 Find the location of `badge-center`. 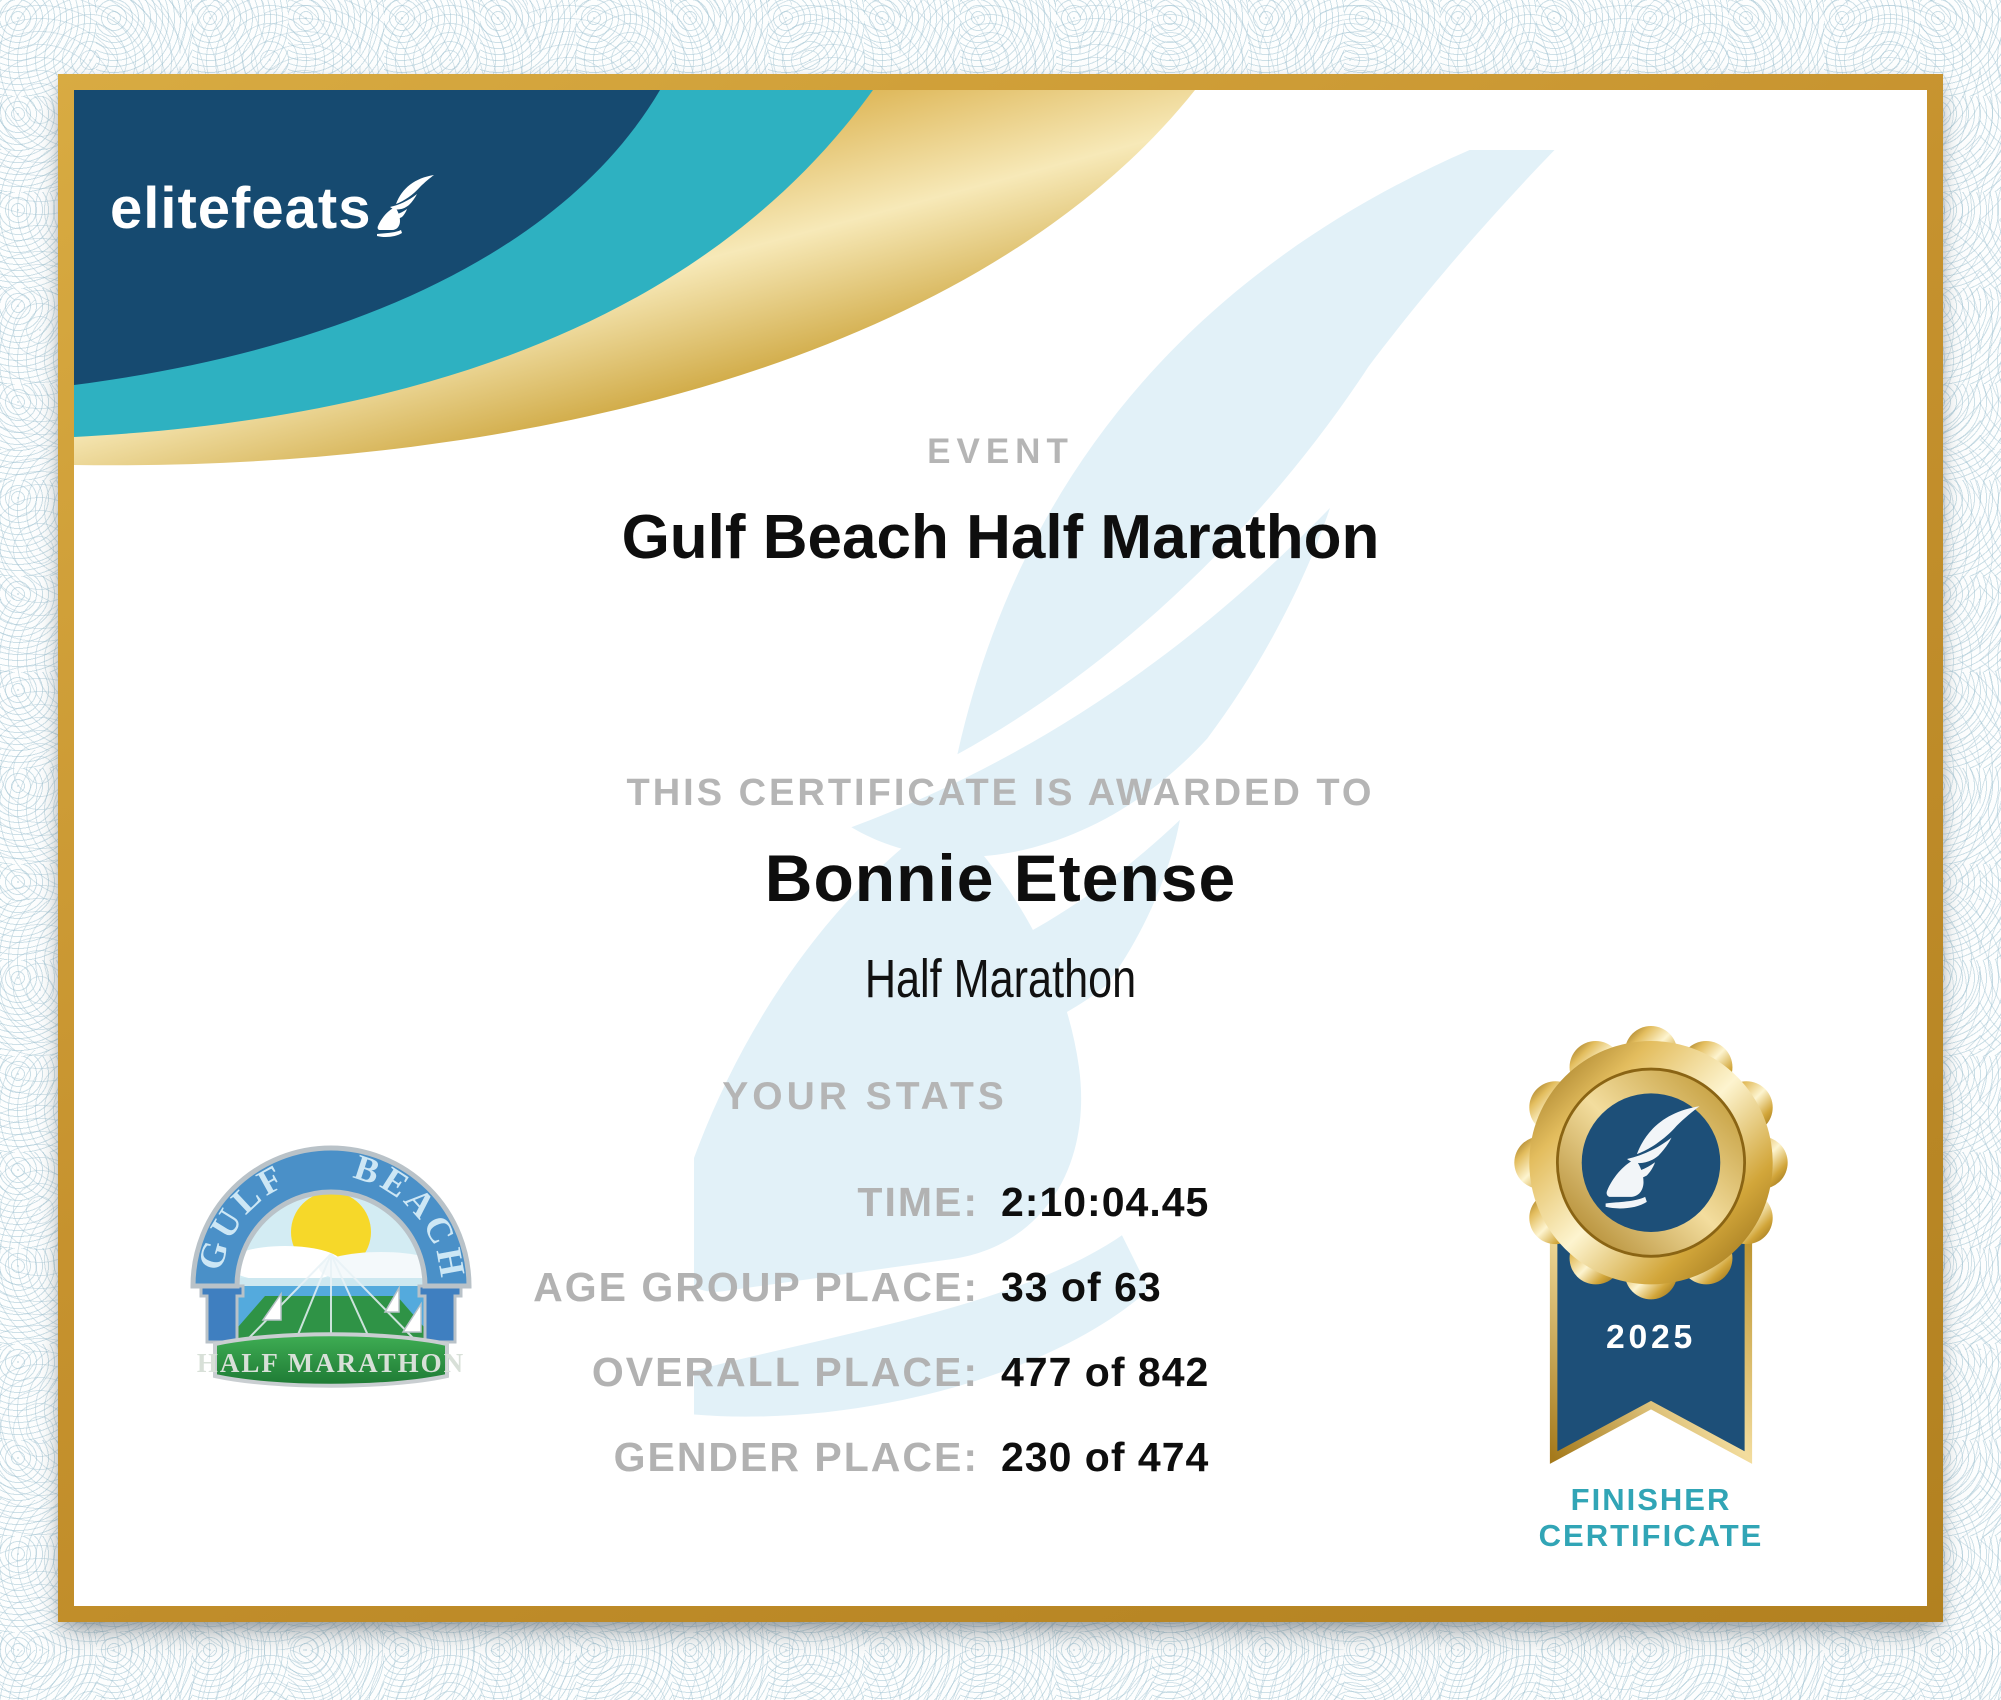

badge-center is located at coordinates (1651, 1162).